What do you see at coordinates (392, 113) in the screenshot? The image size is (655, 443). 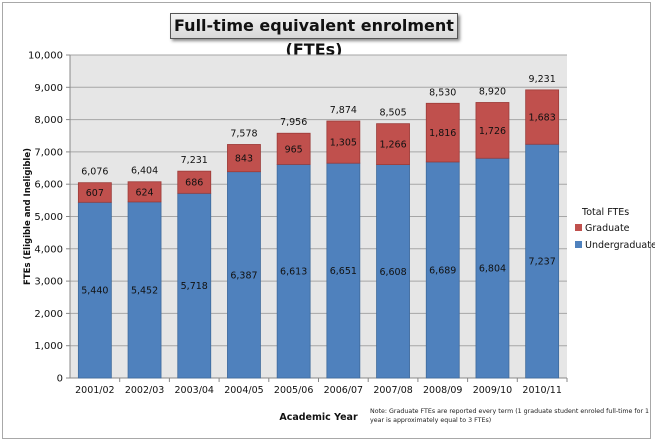 I see `total-label: 8,505` at bounding box center [392, 113].